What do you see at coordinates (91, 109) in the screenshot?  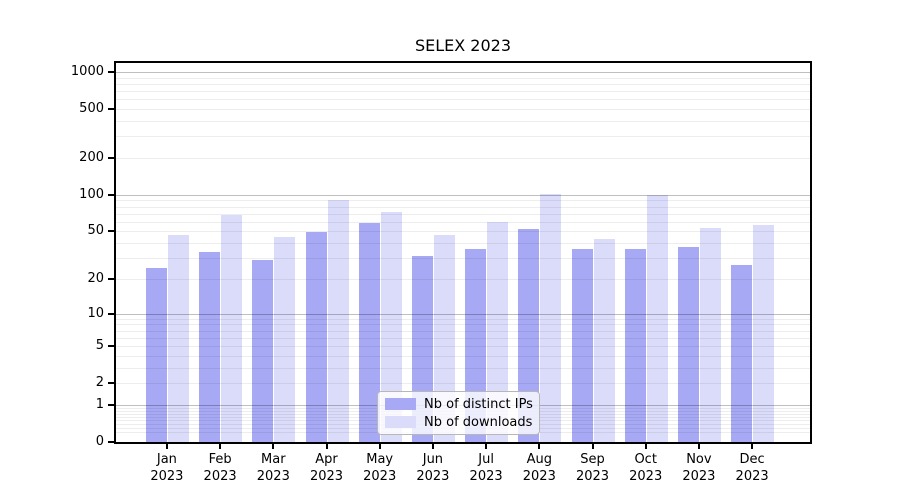 I see `y-axis-tick-label: 500` at bounding box center [91, 109].